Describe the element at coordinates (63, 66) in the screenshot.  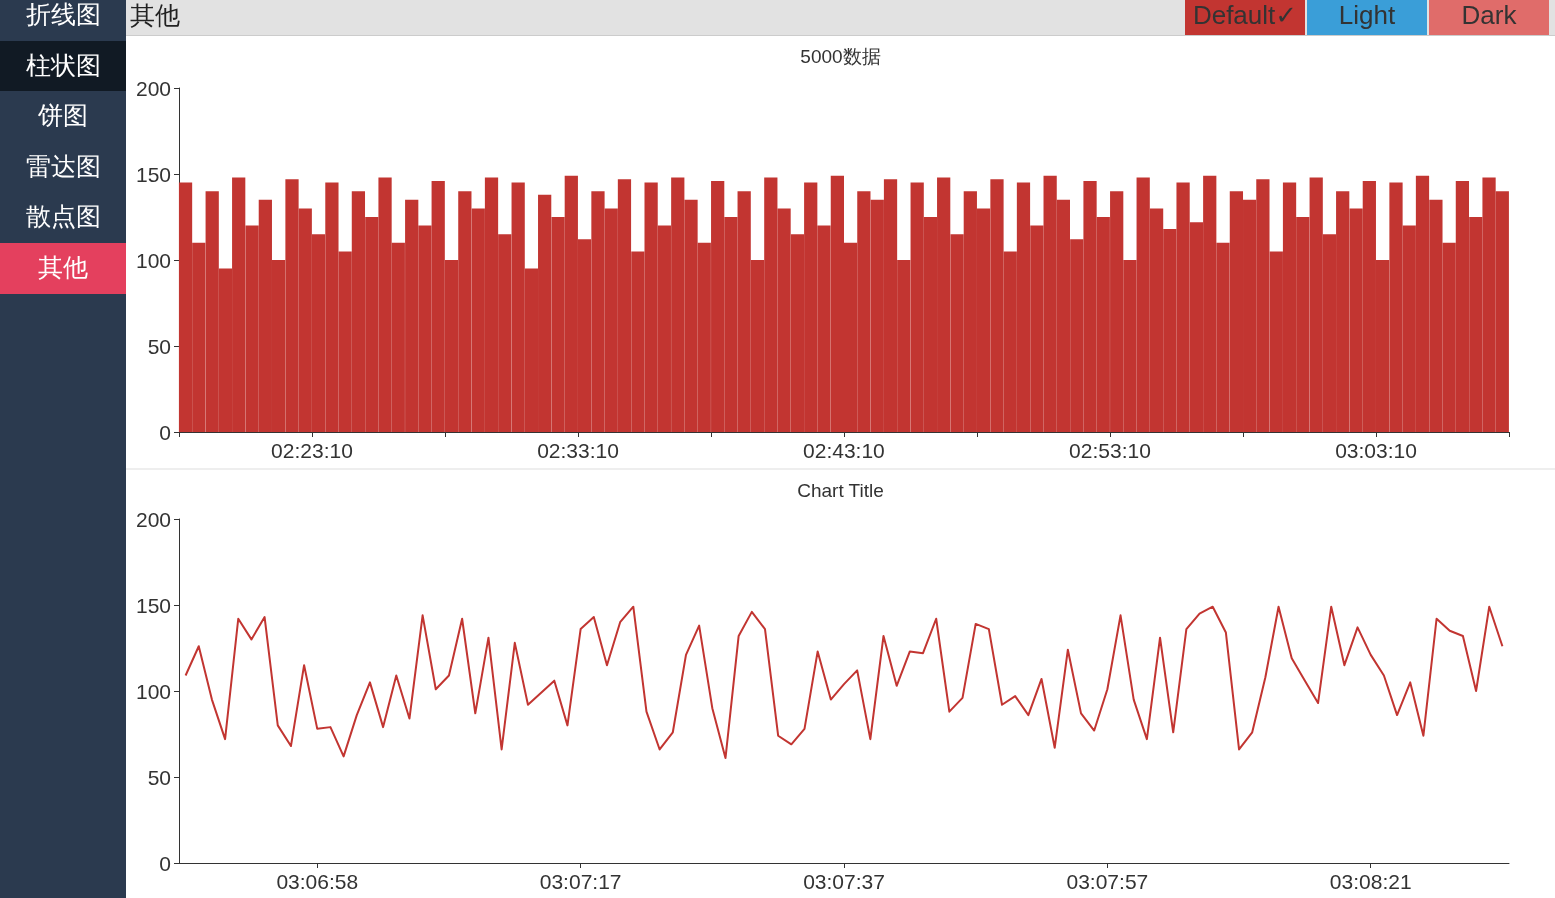
I see `text: 柱状图` at that location.